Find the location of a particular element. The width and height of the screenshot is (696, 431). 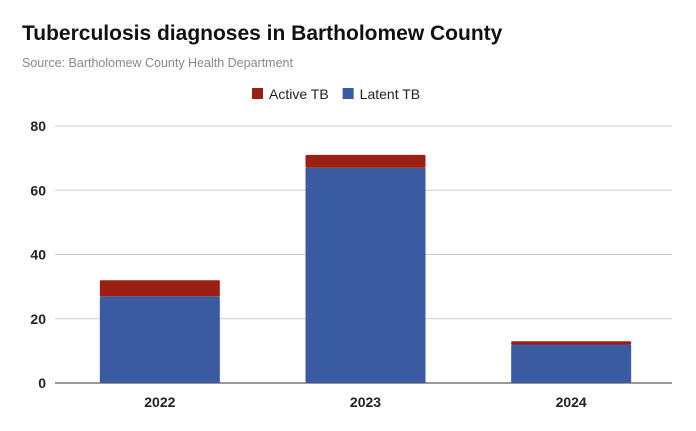

x-tick-label: 2024 is located at coordinates (571, 402).